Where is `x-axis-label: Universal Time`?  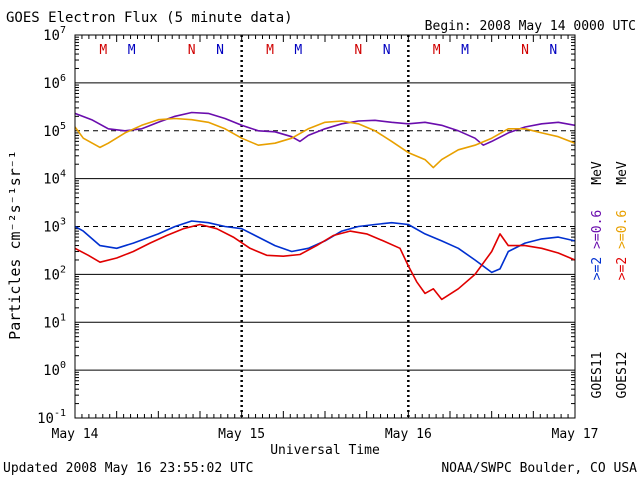 x-axis-label: Universal Time is located at coordinates (325, 450).